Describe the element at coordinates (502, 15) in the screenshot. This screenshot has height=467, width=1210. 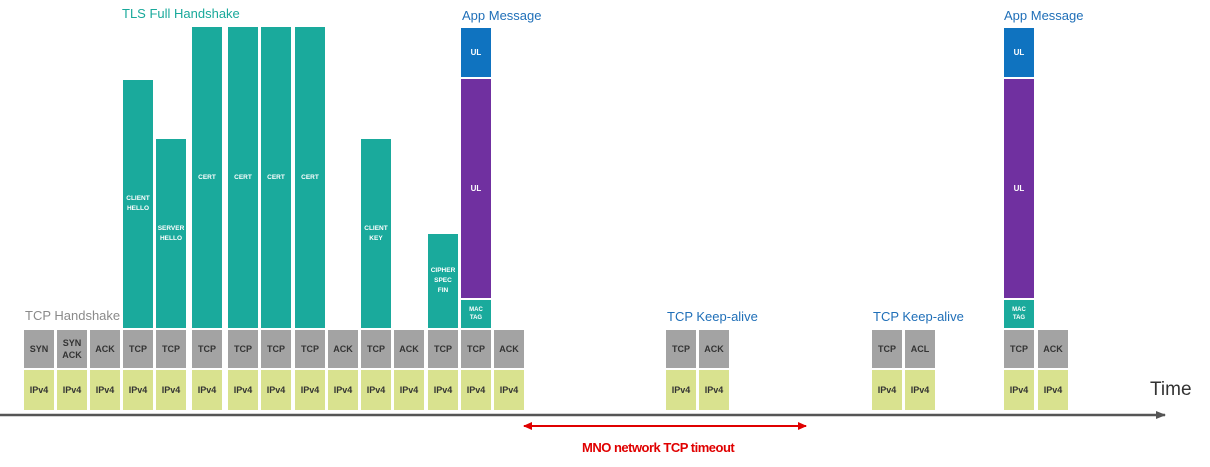
I see `app-message-label-1: App Message` at that location.